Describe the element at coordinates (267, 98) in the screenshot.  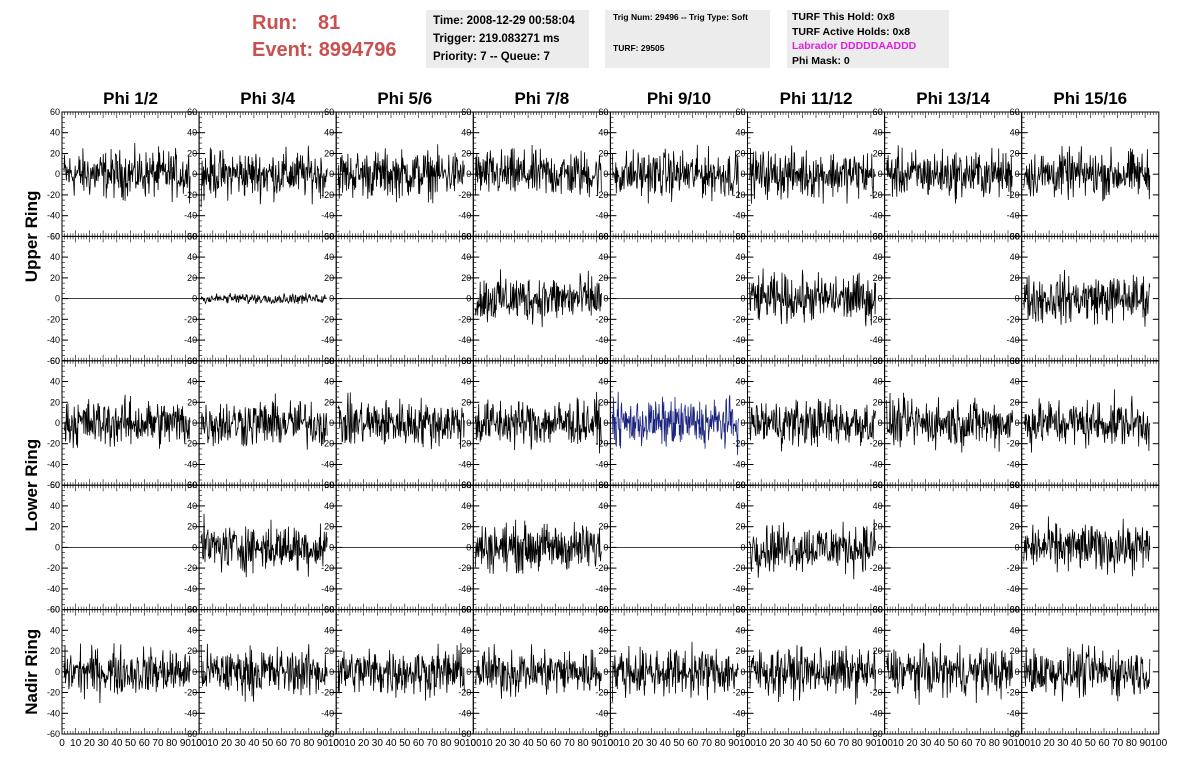
I see `column-header: Phi 3/4` at that location.